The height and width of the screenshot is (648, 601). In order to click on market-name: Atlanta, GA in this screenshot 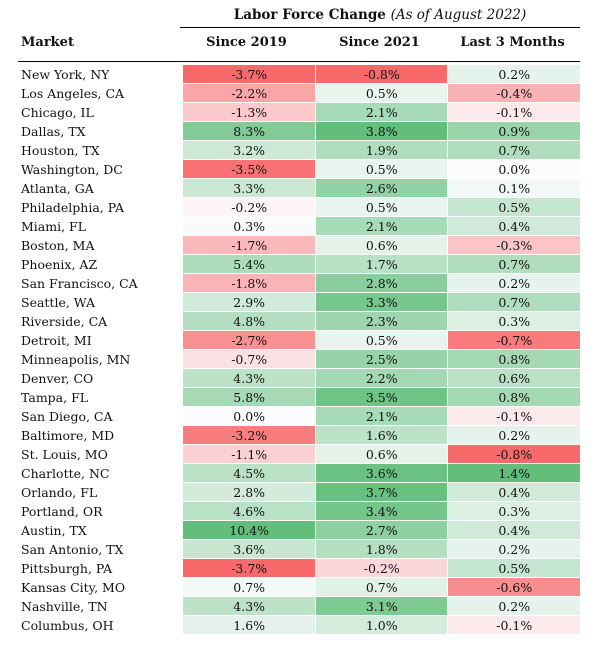, I will do `click(57, 188)`.